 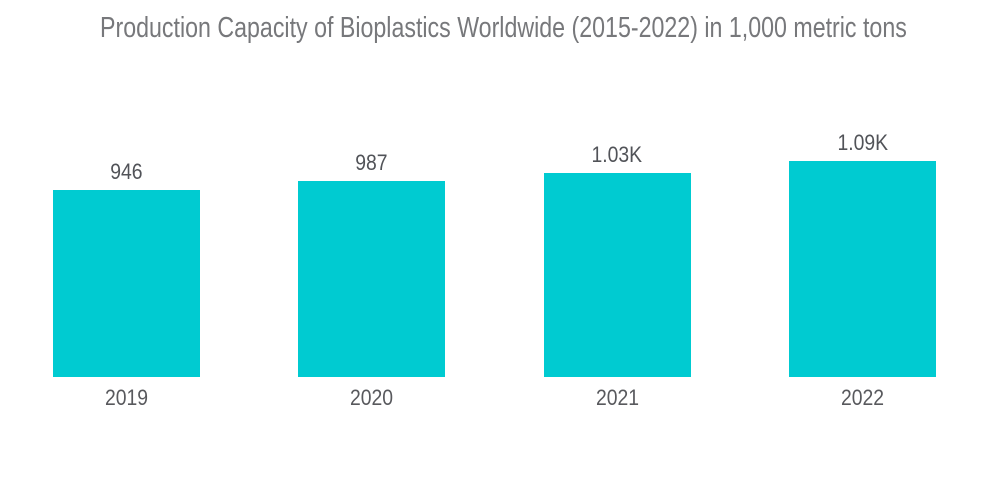 What do you see at coordinates (862, 142) in the screenshot?
I see `bar-value-label: 1.09K` at bounding box center [862, 142].